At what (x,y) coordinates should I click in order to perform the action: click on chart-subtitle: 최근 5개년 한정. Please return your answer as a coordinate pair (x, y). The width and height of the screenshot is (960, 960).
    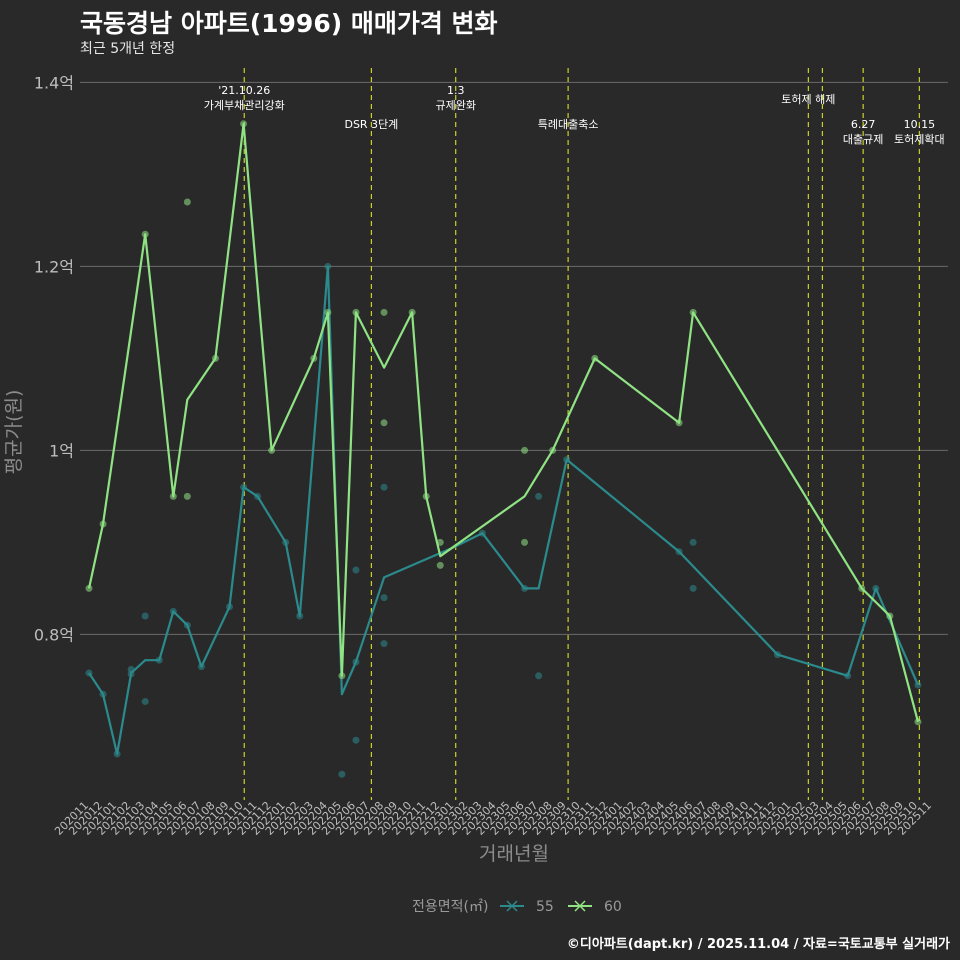
    Looking at the image, I should click on (128, 49).